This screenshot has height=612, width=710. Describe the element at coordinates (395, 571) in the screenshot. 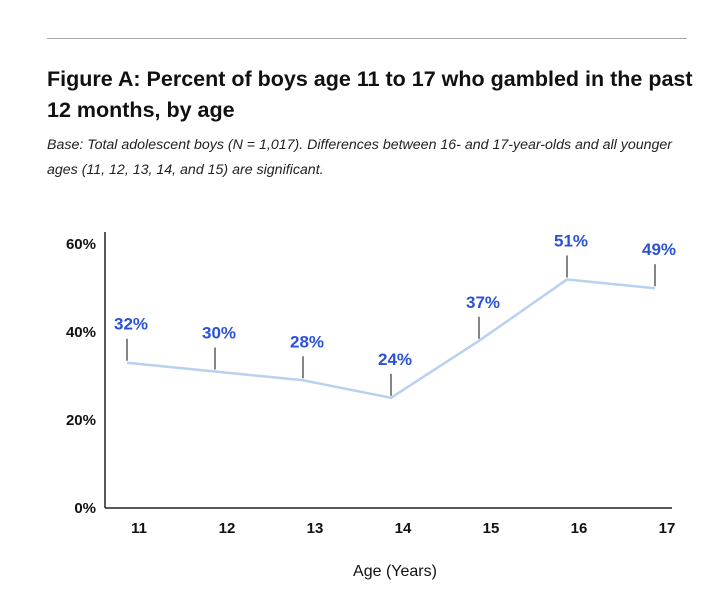

I see `x-axis-title: Age (Years)` at that location.